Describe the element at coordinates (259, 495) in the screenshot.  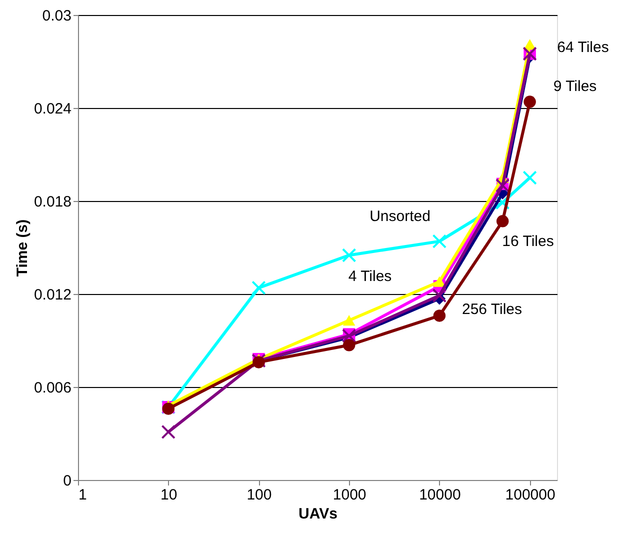
I see `x-tick-label: 100` at that location.